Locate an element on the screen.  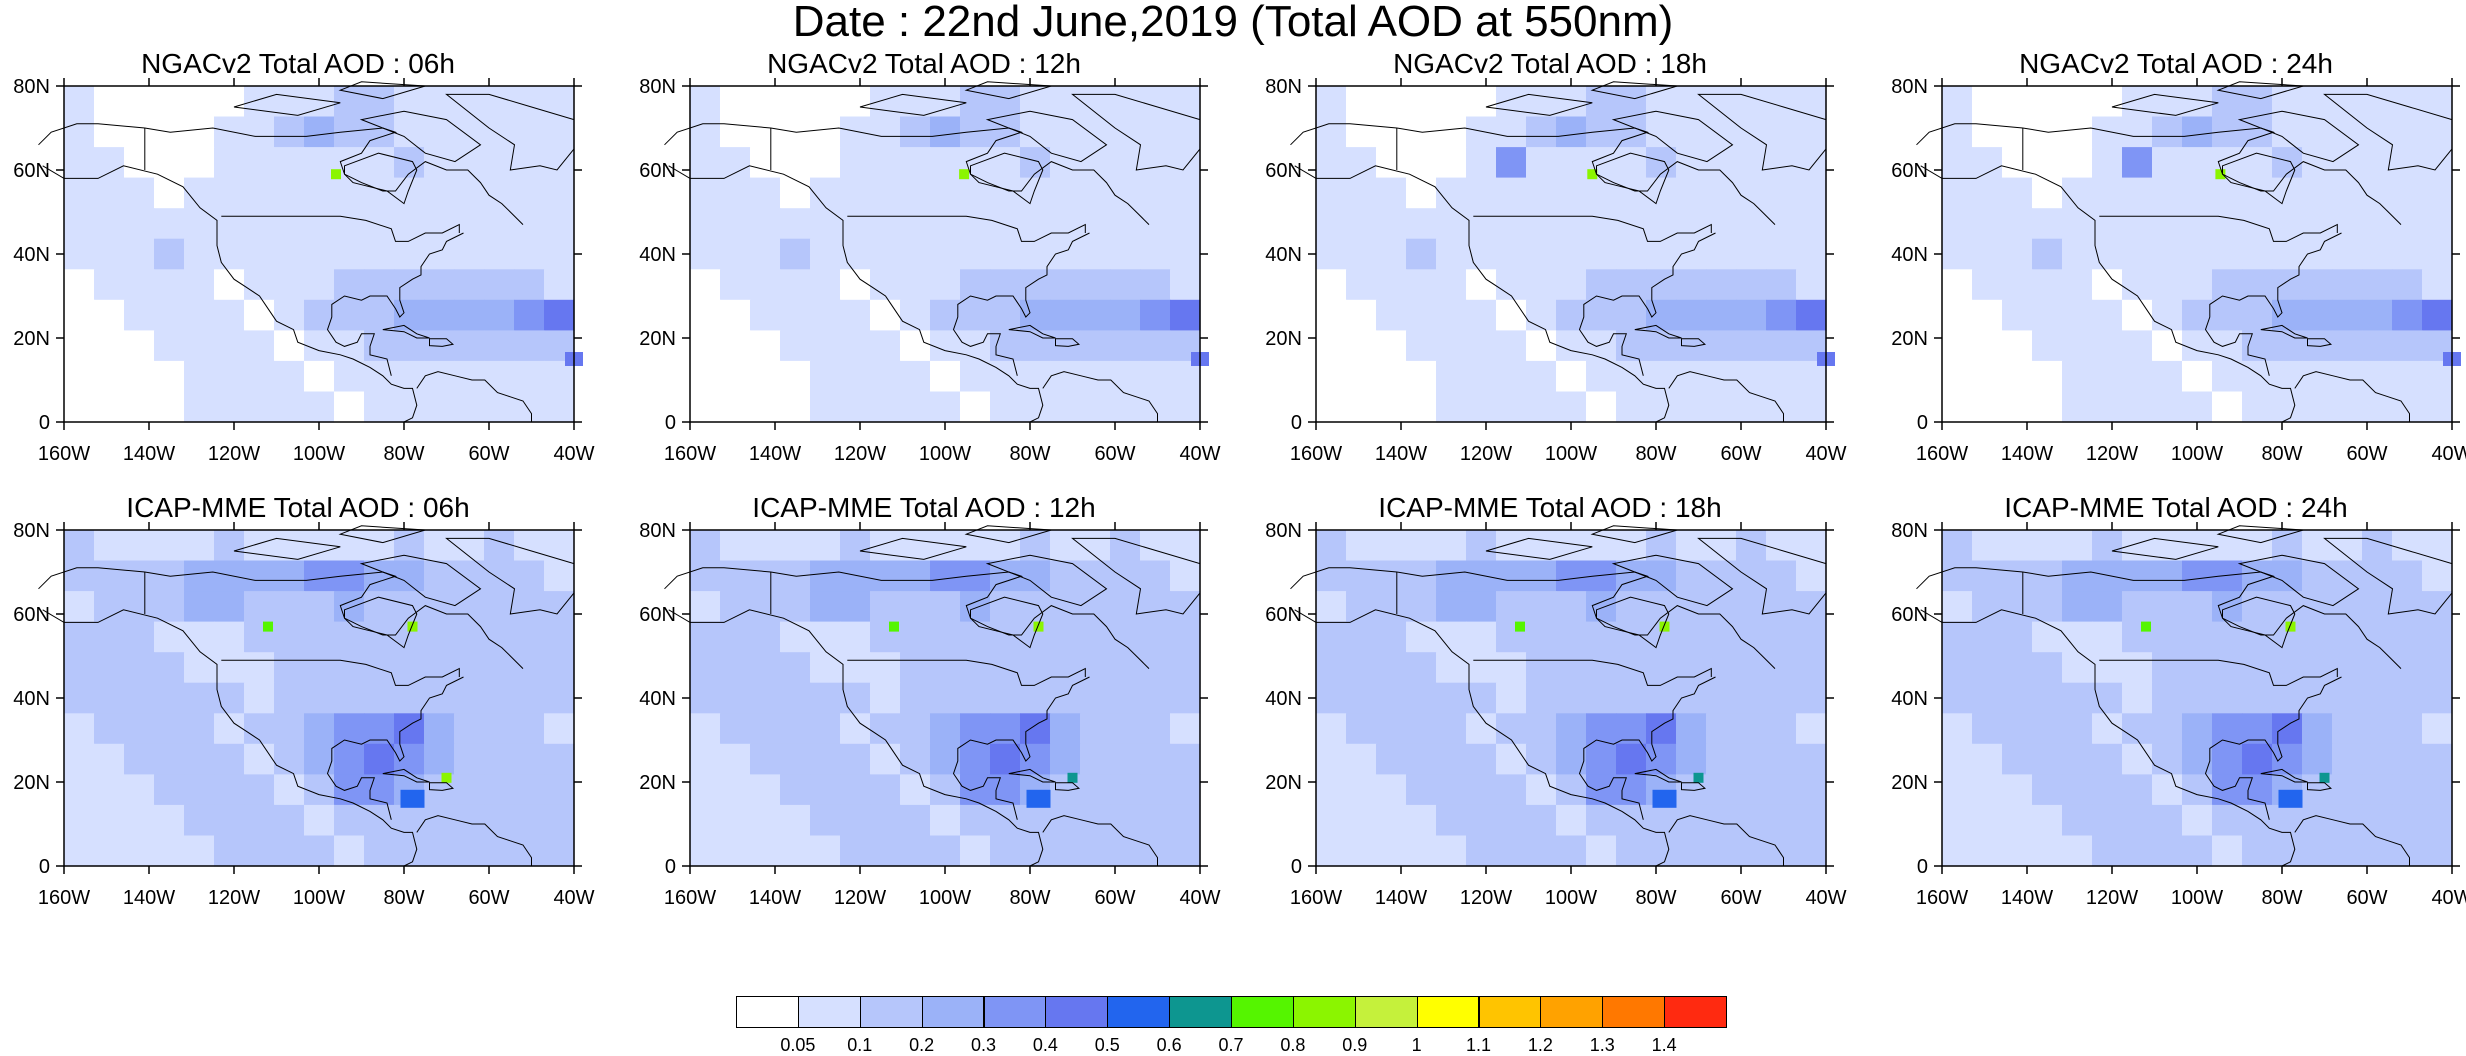
lon-label: 60W is located at coordinates (1114, 454).